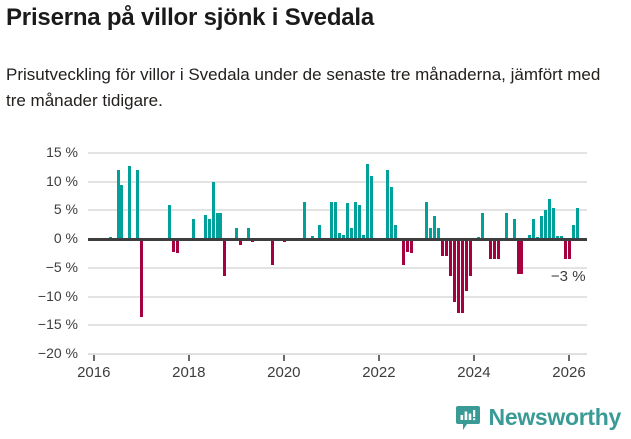  What do you see at coordinates (57, 324) in the screenshot?
I see `y-axis-tick-label: −15 %` at bounding box center [57, 324].